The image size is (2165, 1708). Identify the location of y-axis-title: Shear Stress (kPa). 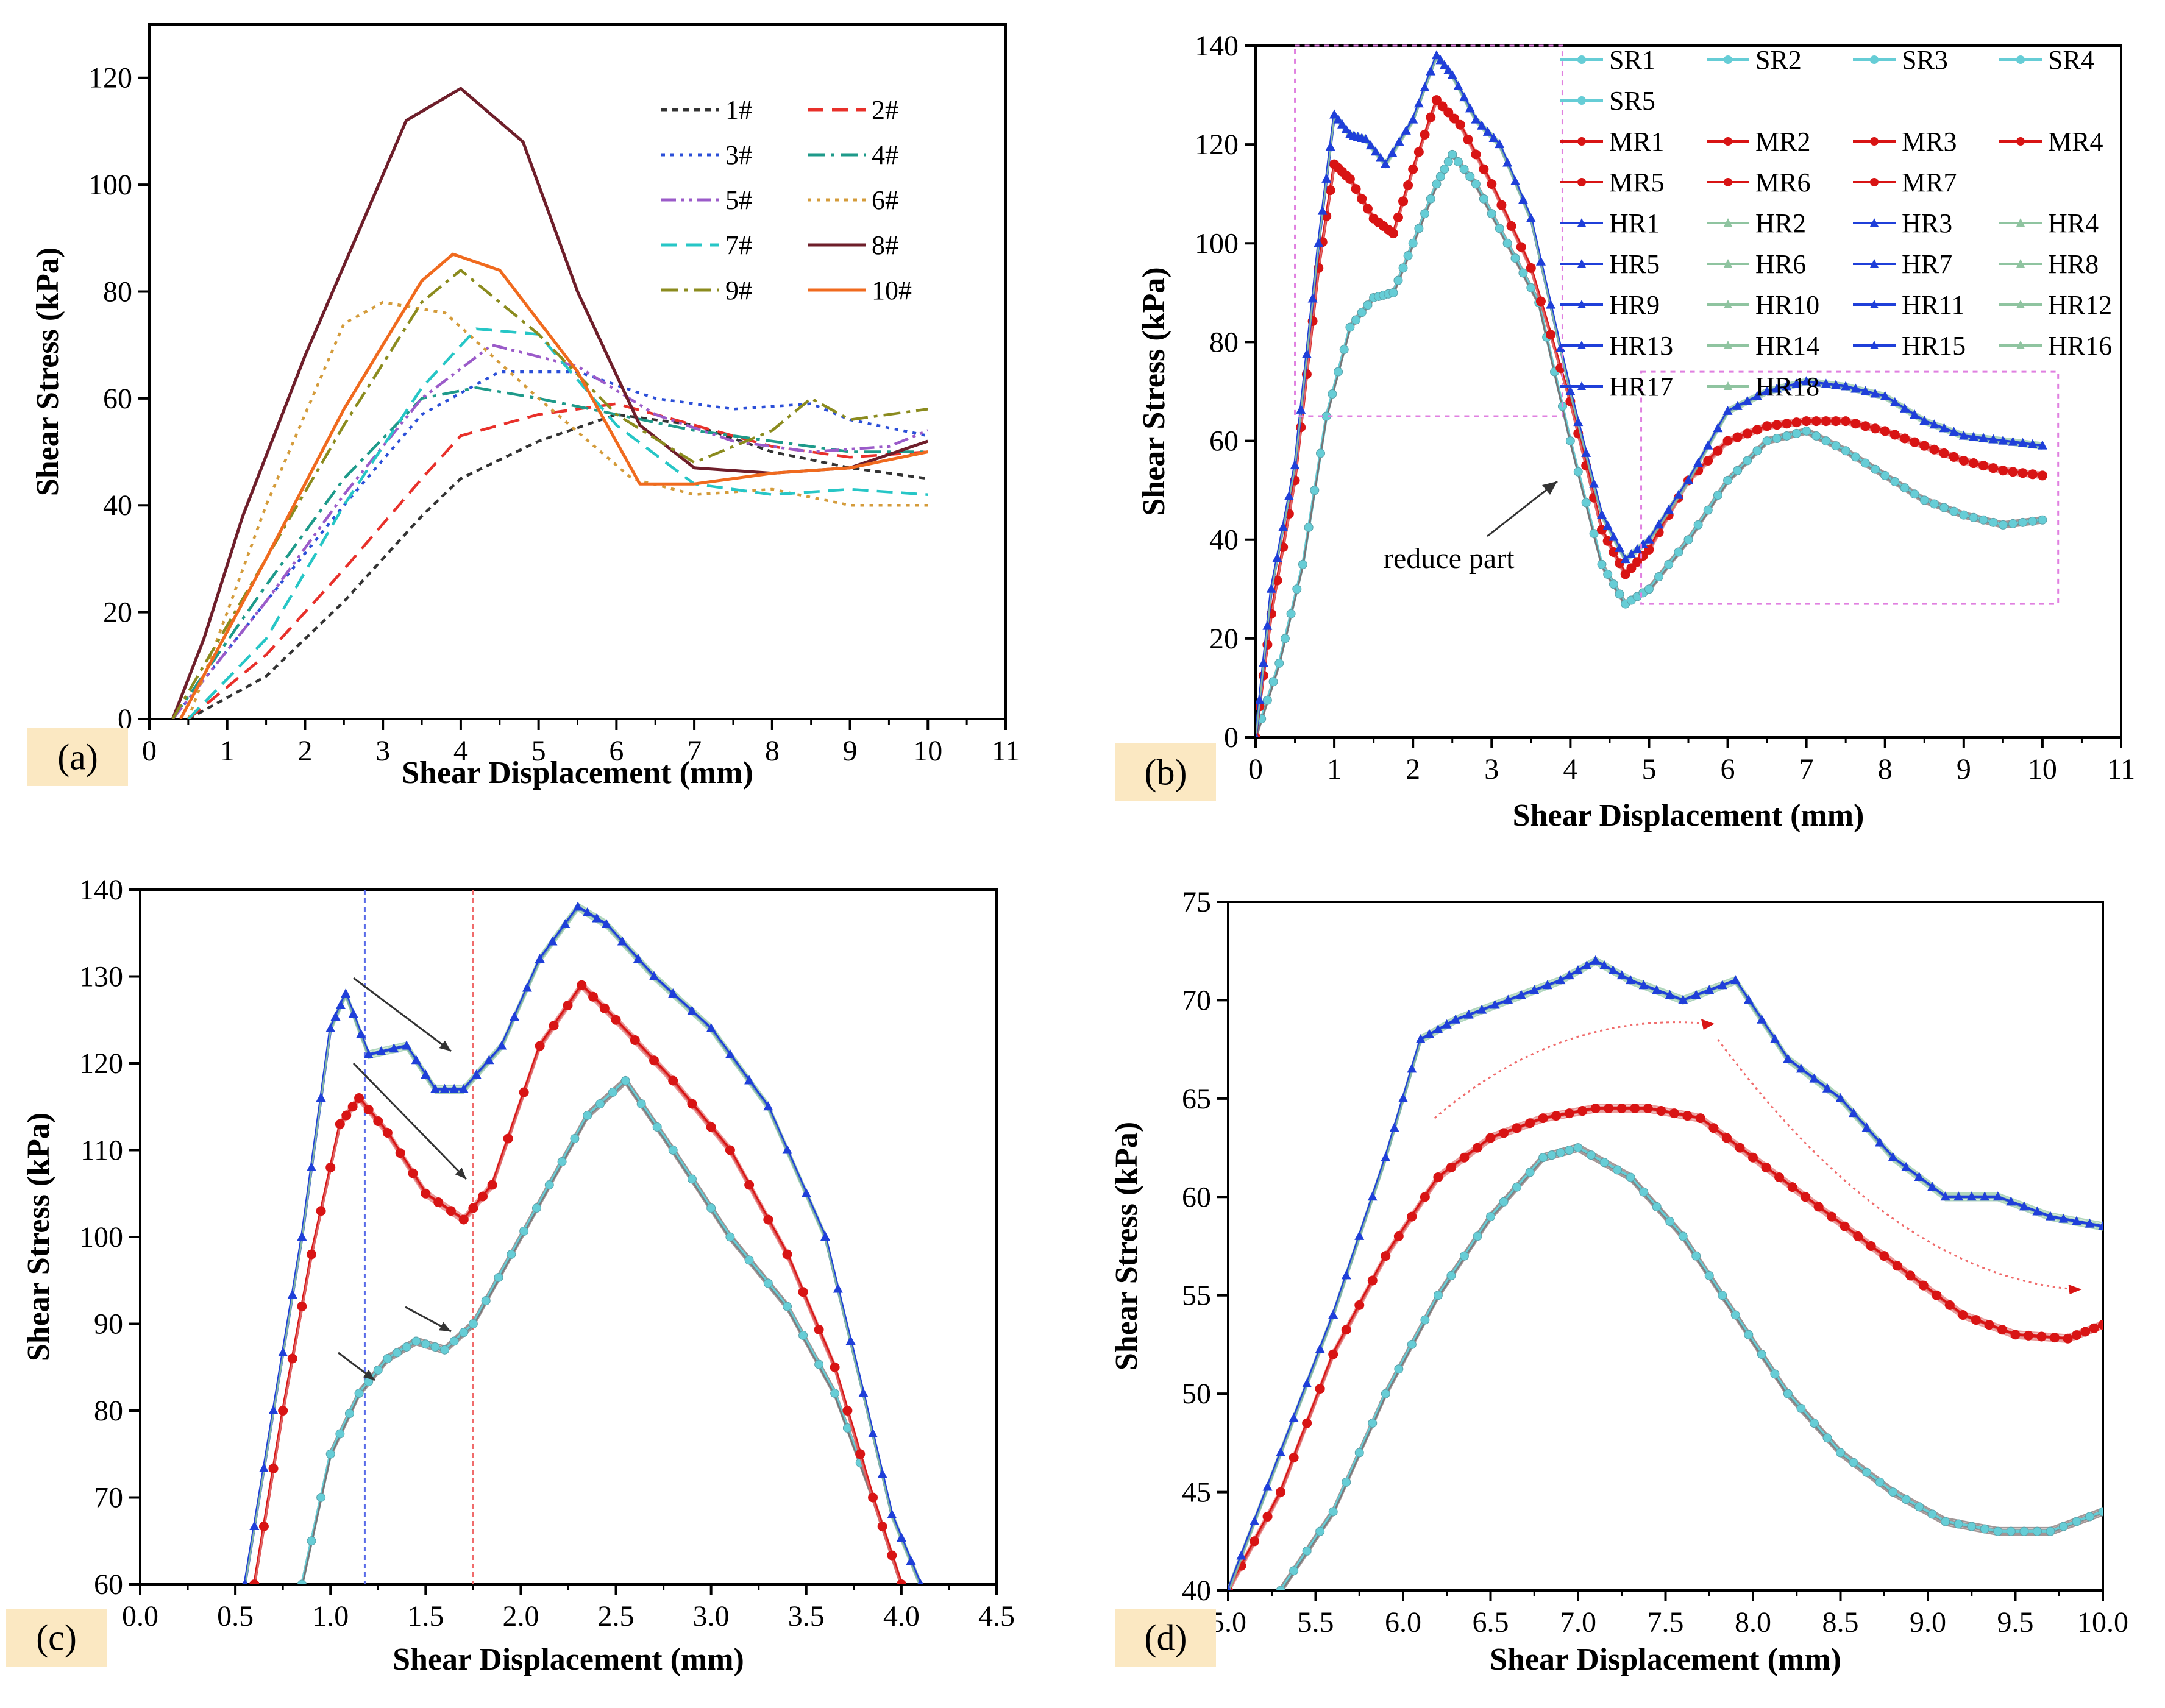
(1126, 1246).